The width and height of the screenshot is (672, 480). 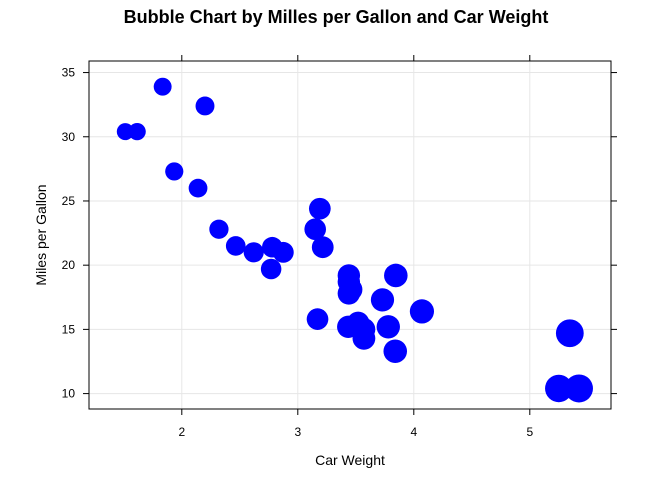 What do you see at coordinates (297, 432) in the screenshot?
I see `x-tick-label: 3` at bounding box center [297, 432].